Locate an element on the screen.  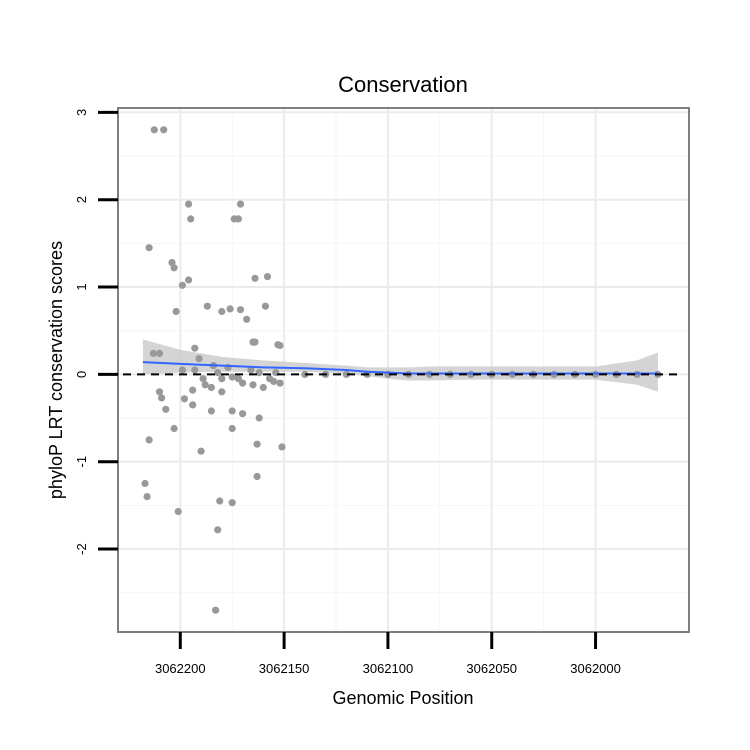
x-tick-label: 3062100 is located at coordinates (388, 668).